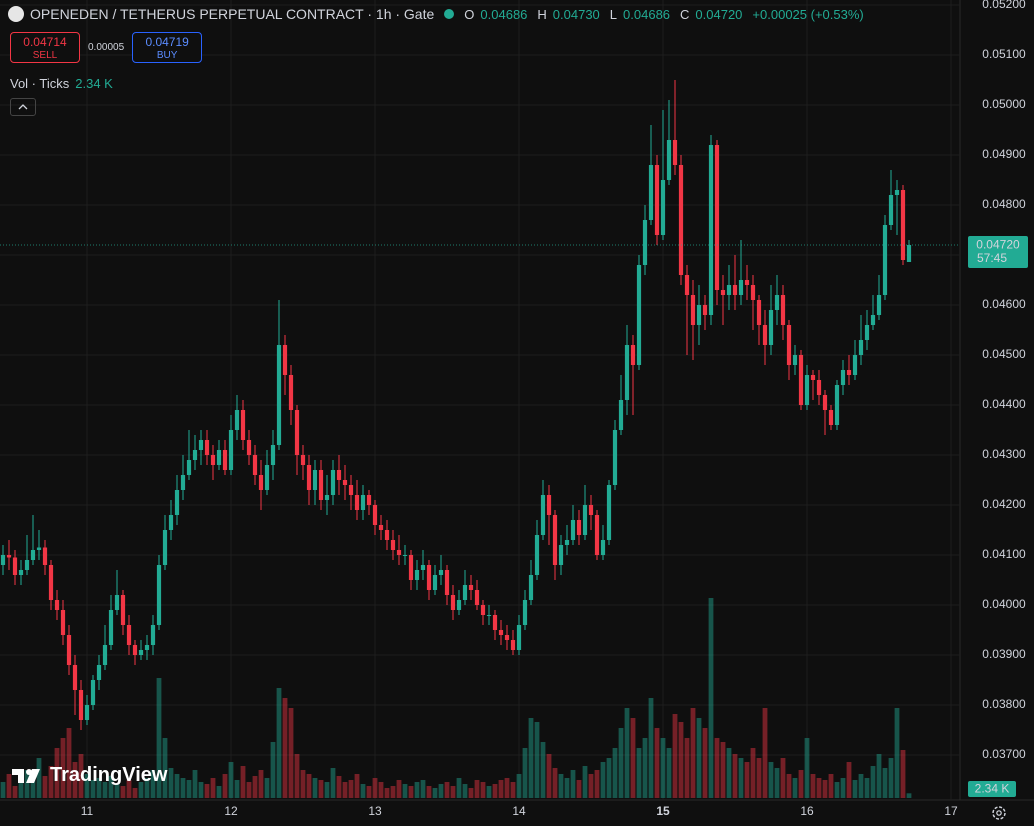 Image resolution: width=1034 pixels, height=826 pixels. Describe the element at coordinates (999, 813) in the screenshot. I see `settings-icon` at that location.